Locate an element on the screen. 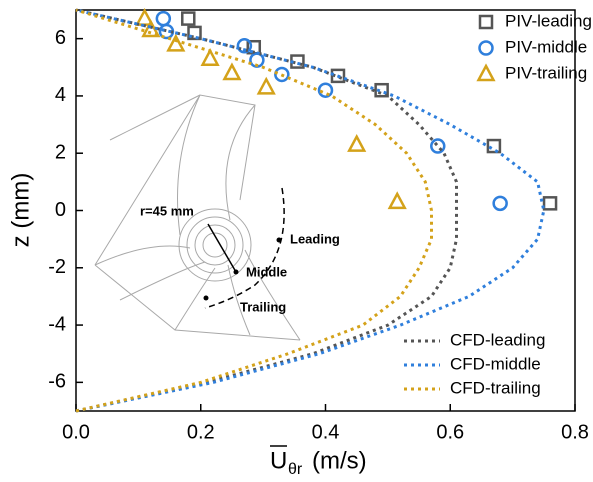 The width and height of the screenshot is (593, 482). legend-label: PIV-leading is located at coordinates (548, 20).